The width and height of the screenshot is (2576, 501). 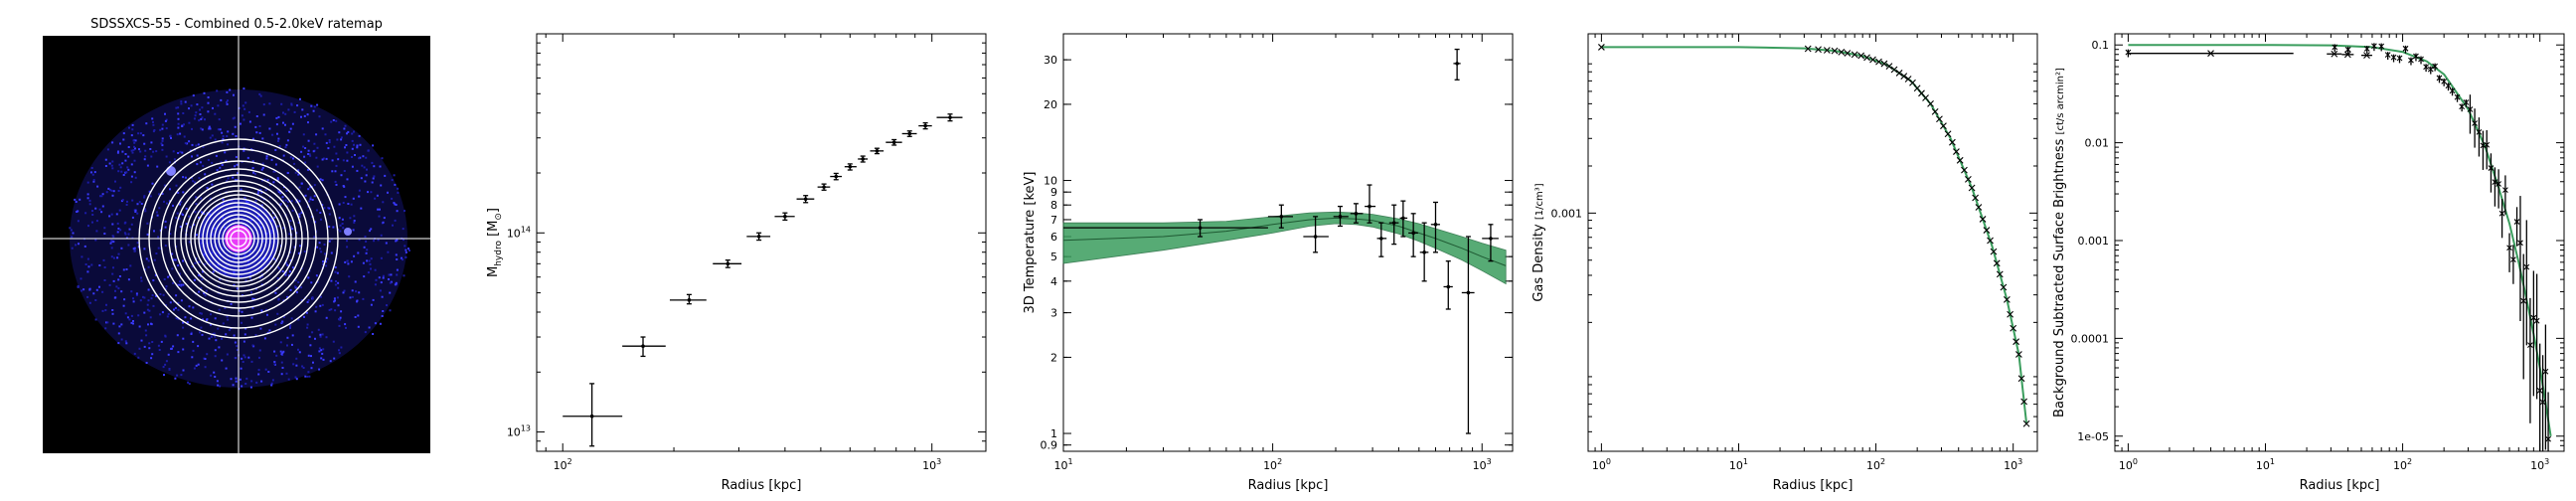 I want to click on y-tick-label: 3, so click(x=1053, y=313).